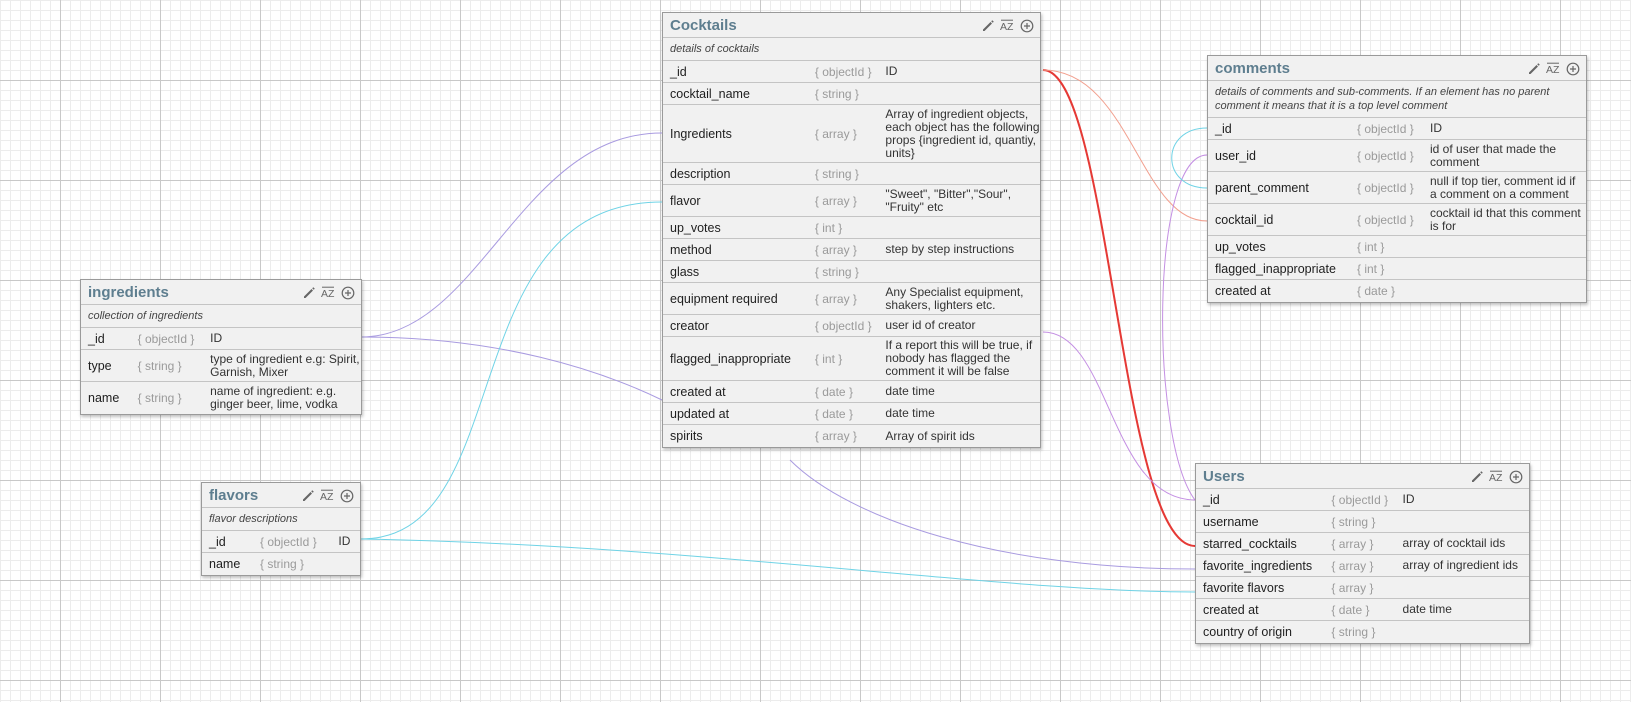 The height and width of the screenshot is (702, 1631). I want to click on entity-description: details of cocktails, so click(851, 49).